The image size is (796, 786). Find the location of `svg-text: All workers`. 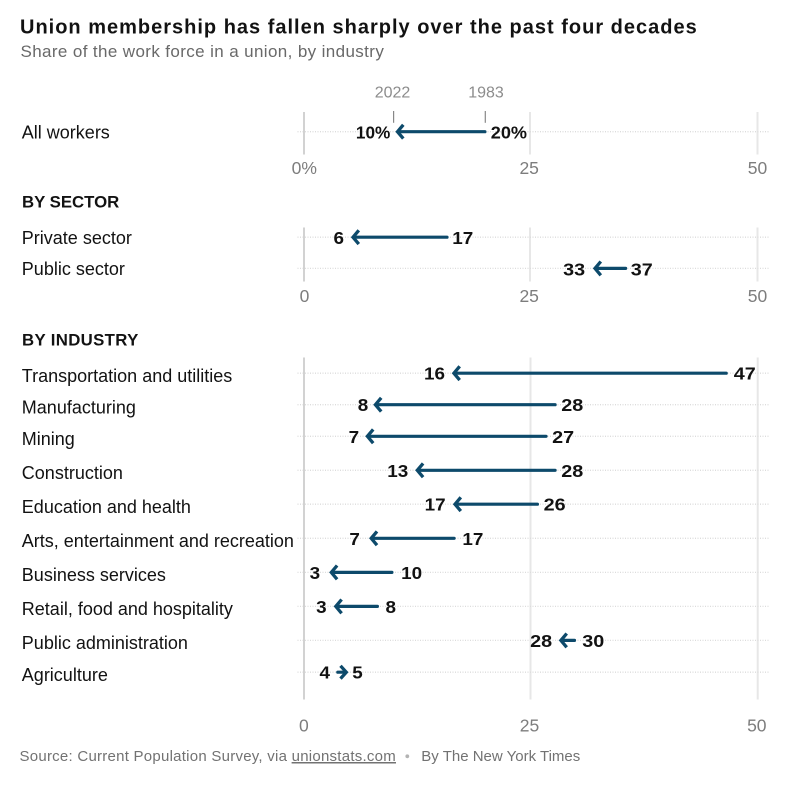

svg-text: All workers is located at coordinates (66, 133).